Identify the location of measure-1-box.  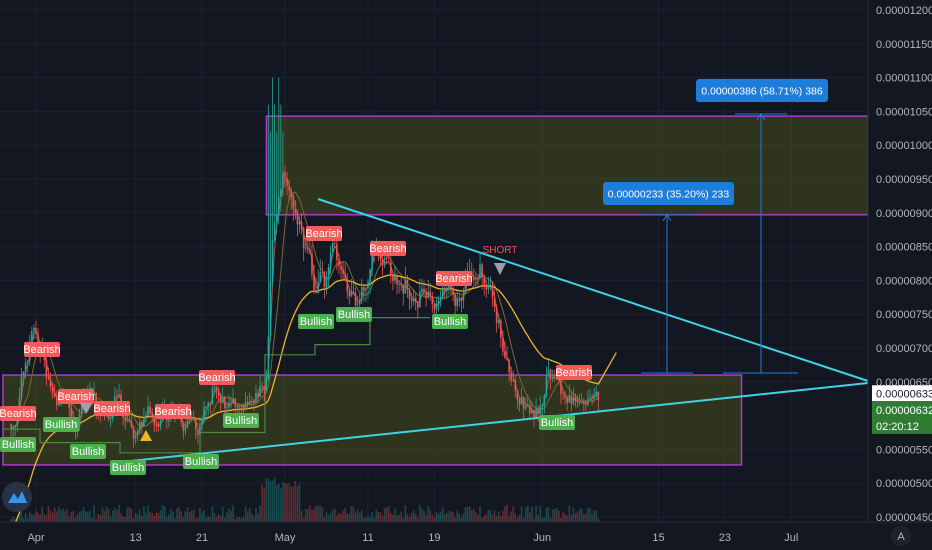
(668, 193).